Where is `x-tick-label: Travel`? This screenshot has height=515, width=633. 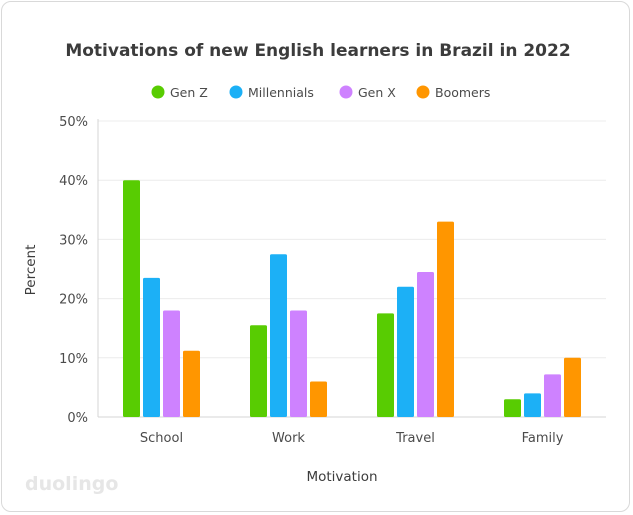
x-tick-label: Travel is located at coordinates (415, 438).